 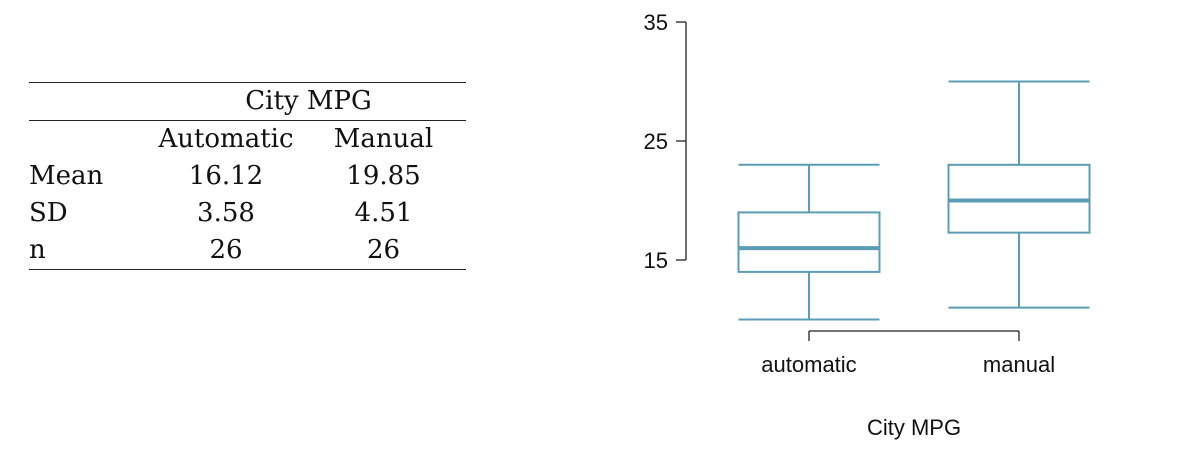 What do you see at coordinates (656, 141) in the screenshot?
I see `y-tick-label: 25` at bounding box center [656, 141].